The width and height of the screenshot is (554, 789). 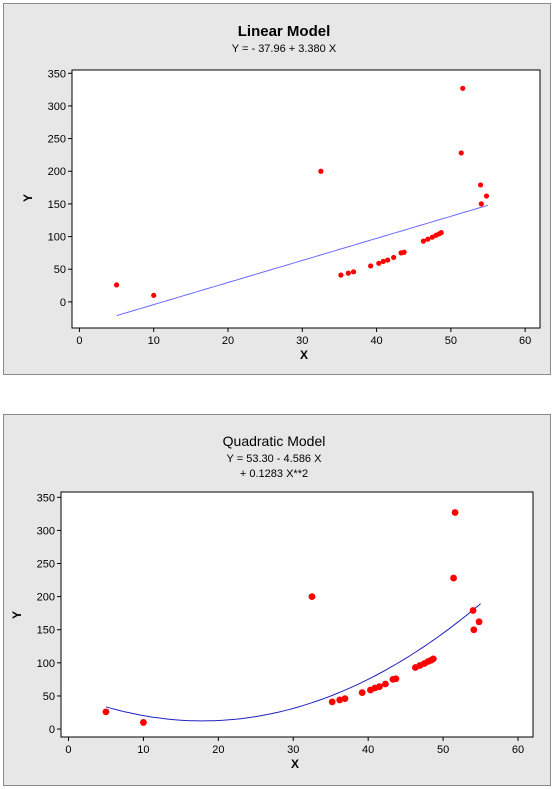 What do you see at coordinates (274, 474) in the screenshot?
I see `equation-line-2: + 0.1283 X**2` at bounding box center [274, 474].